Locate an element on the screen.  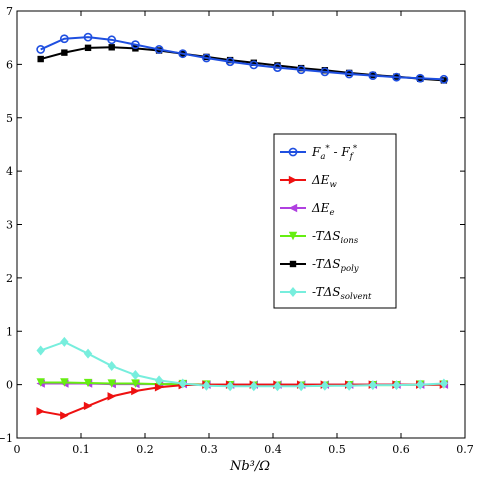
x-tick-label: 0.3 is located at coordinates (209, 449).